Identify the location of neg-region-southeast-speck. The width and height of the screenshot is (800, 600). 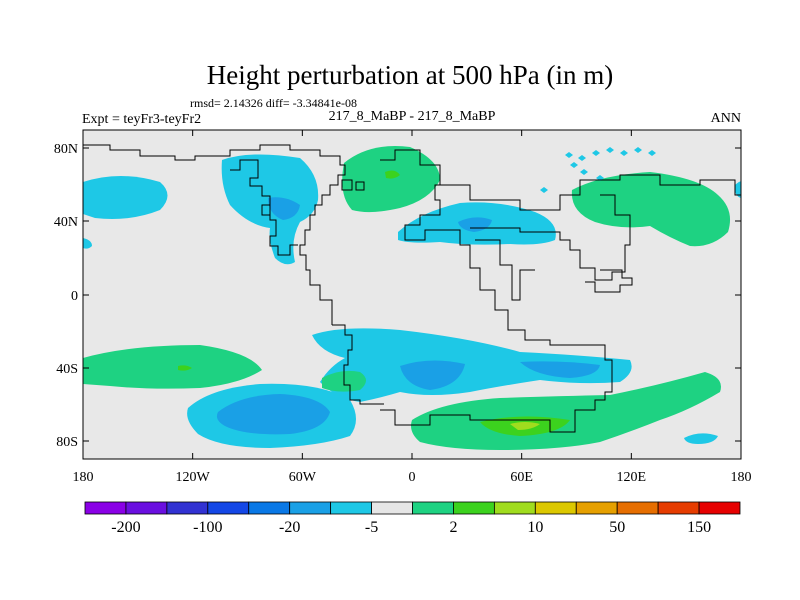
(701, 438).